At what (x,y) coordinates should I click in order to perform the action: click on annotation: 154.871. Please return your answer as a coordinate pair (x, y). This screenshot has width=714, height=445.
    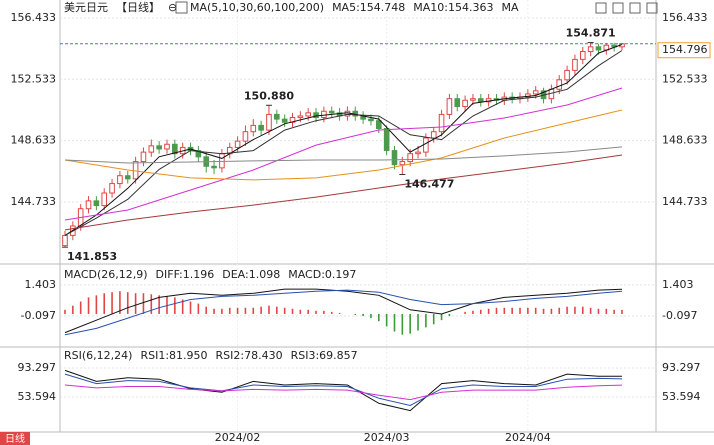
    Looking at the image, I should click on (591, 33).